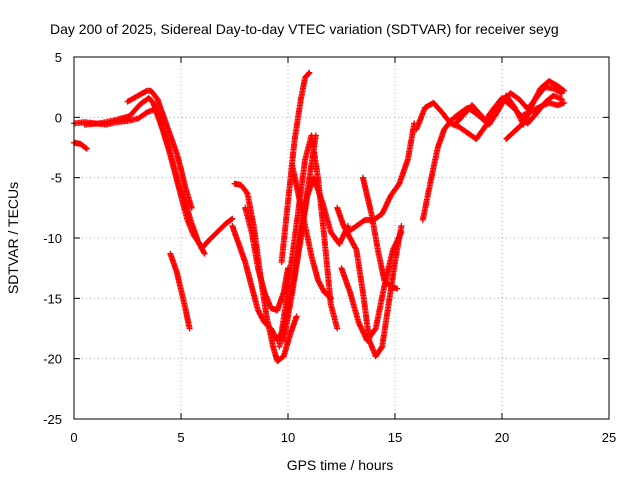  Describe the element at coordinates (180, 437) in the screenshot. I see `x-tick-label: 5` at that location.